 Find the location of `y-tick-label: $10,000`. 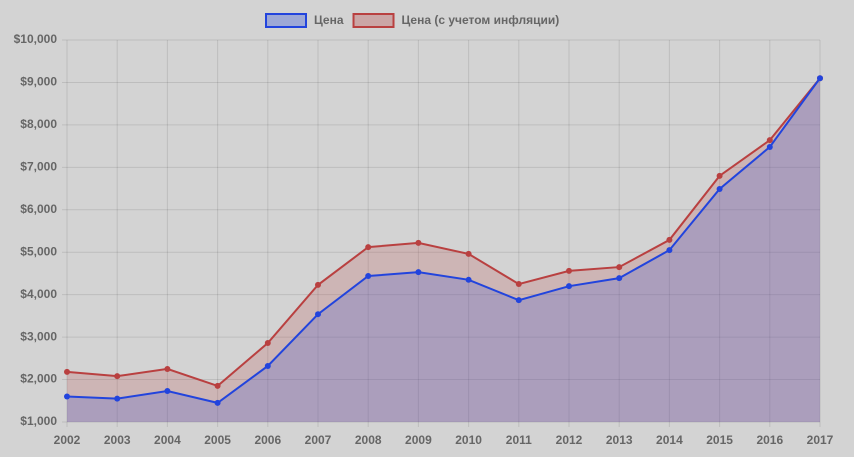

y-tick-label: $10,000 is located at coordinates (36, 39).